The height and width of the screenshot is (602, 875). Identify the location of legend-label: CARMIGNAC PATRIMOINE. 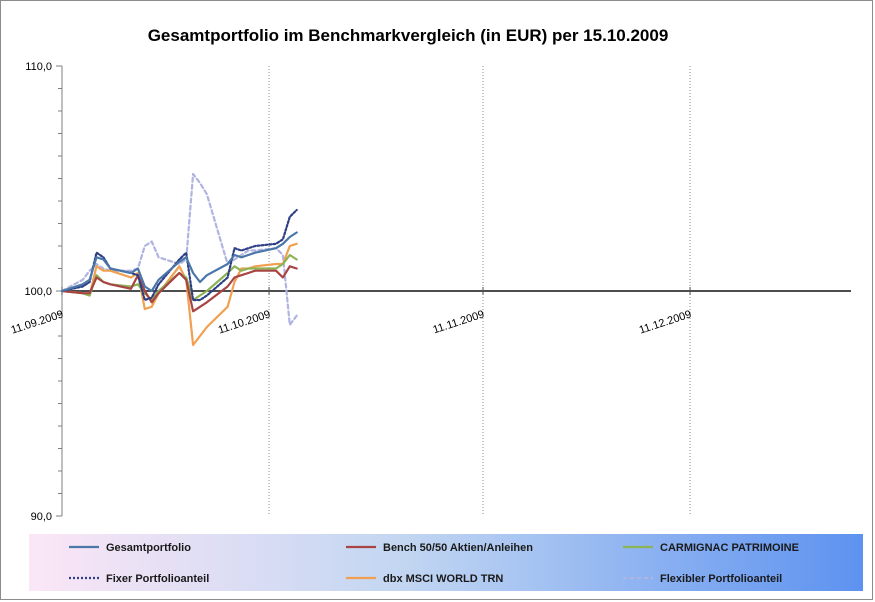
(729, 548).